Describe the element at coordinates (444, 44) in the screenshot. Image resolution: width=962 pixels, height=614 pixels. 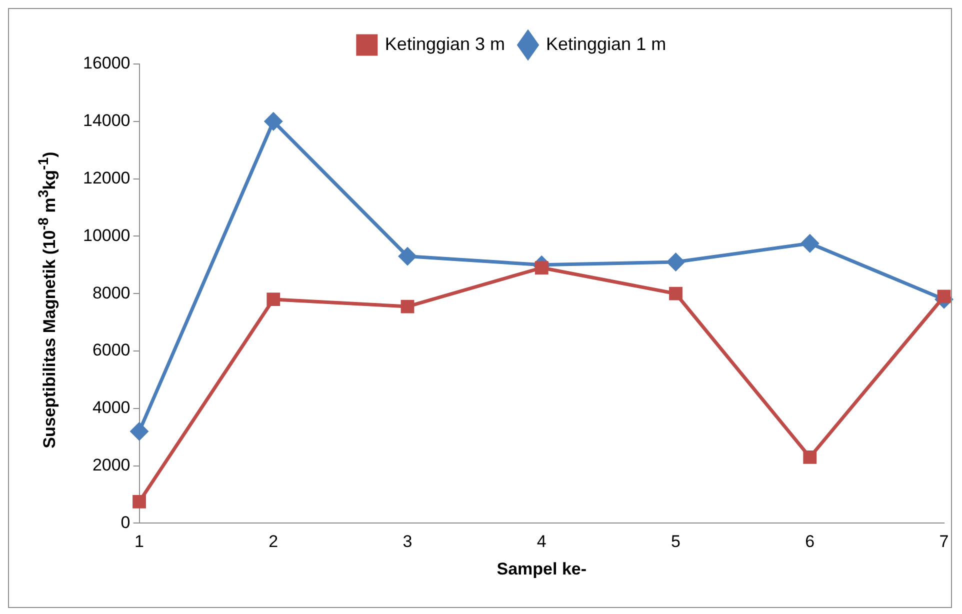
I see `legend-label: Ketinggian 3 m` at that location.